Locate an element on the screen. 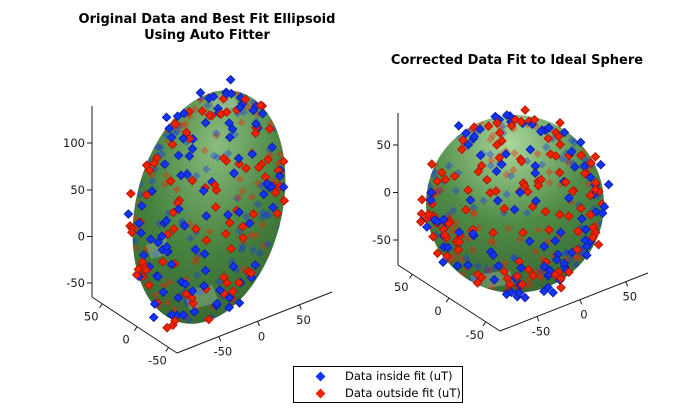  sphere-surface is located at coordinates (515, 204).